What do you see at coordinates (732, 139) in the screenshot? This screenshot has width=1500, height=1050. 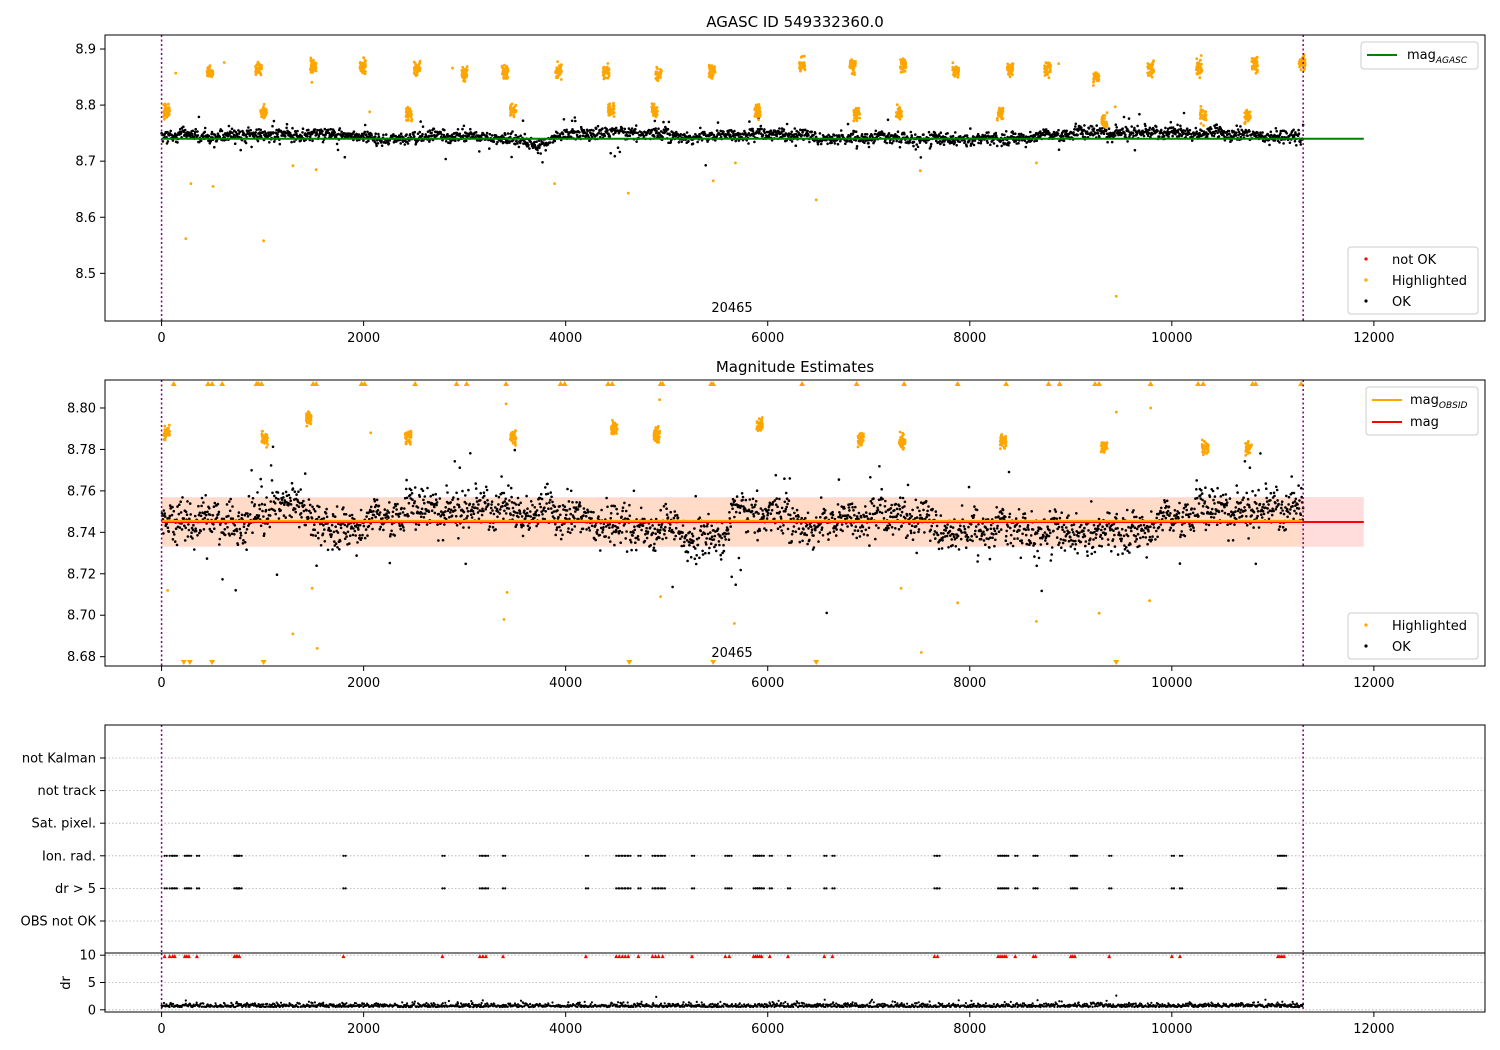 I see `ok-points` at bounding box center [732, 139].